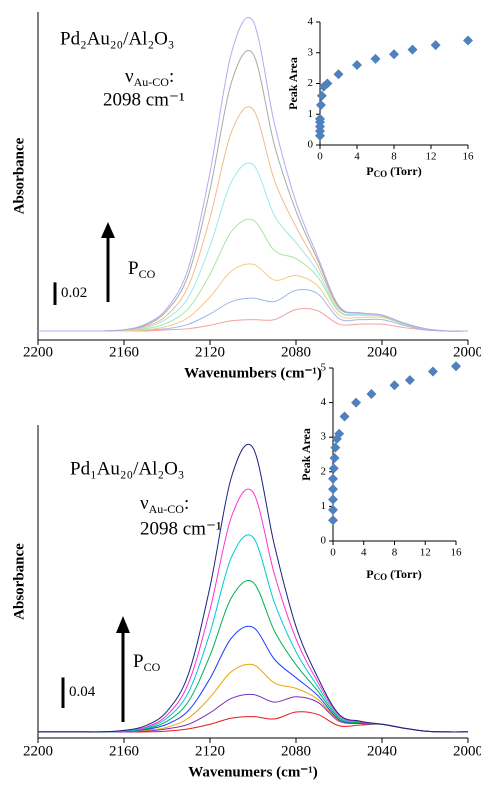  What do you see at coordinates (320, 157) in the screenshot?
I see `x-tick-label: 0` at bounding box center [320, 157].